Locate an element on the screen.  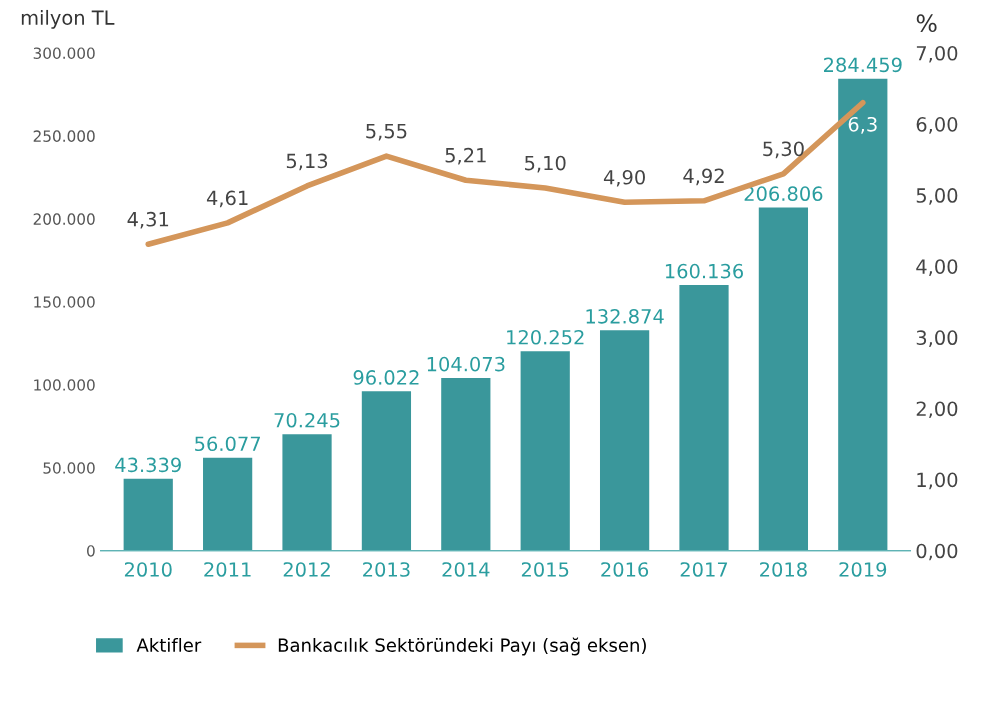
y-tick-label: 100.000 is located at coordinates (64, 385).